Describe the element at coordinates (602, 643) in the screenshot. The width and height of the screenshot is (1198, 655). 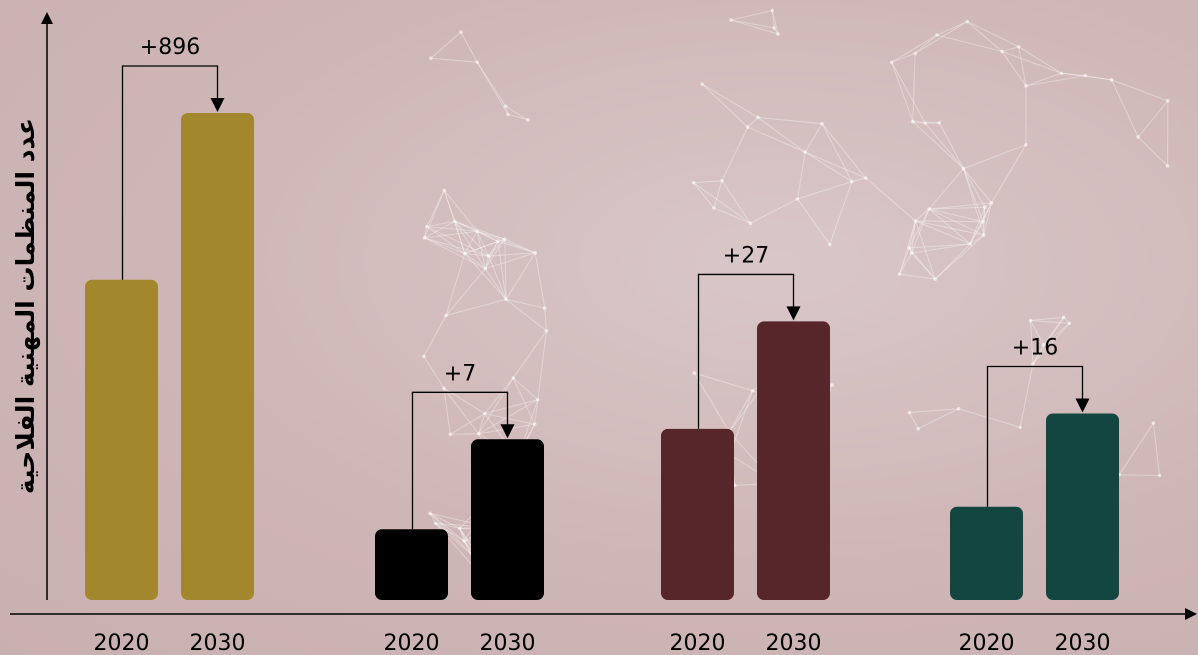
I see `x-tick-labels: 2020 2030 2020 2030 2020 2030 2020 2030` at that location.